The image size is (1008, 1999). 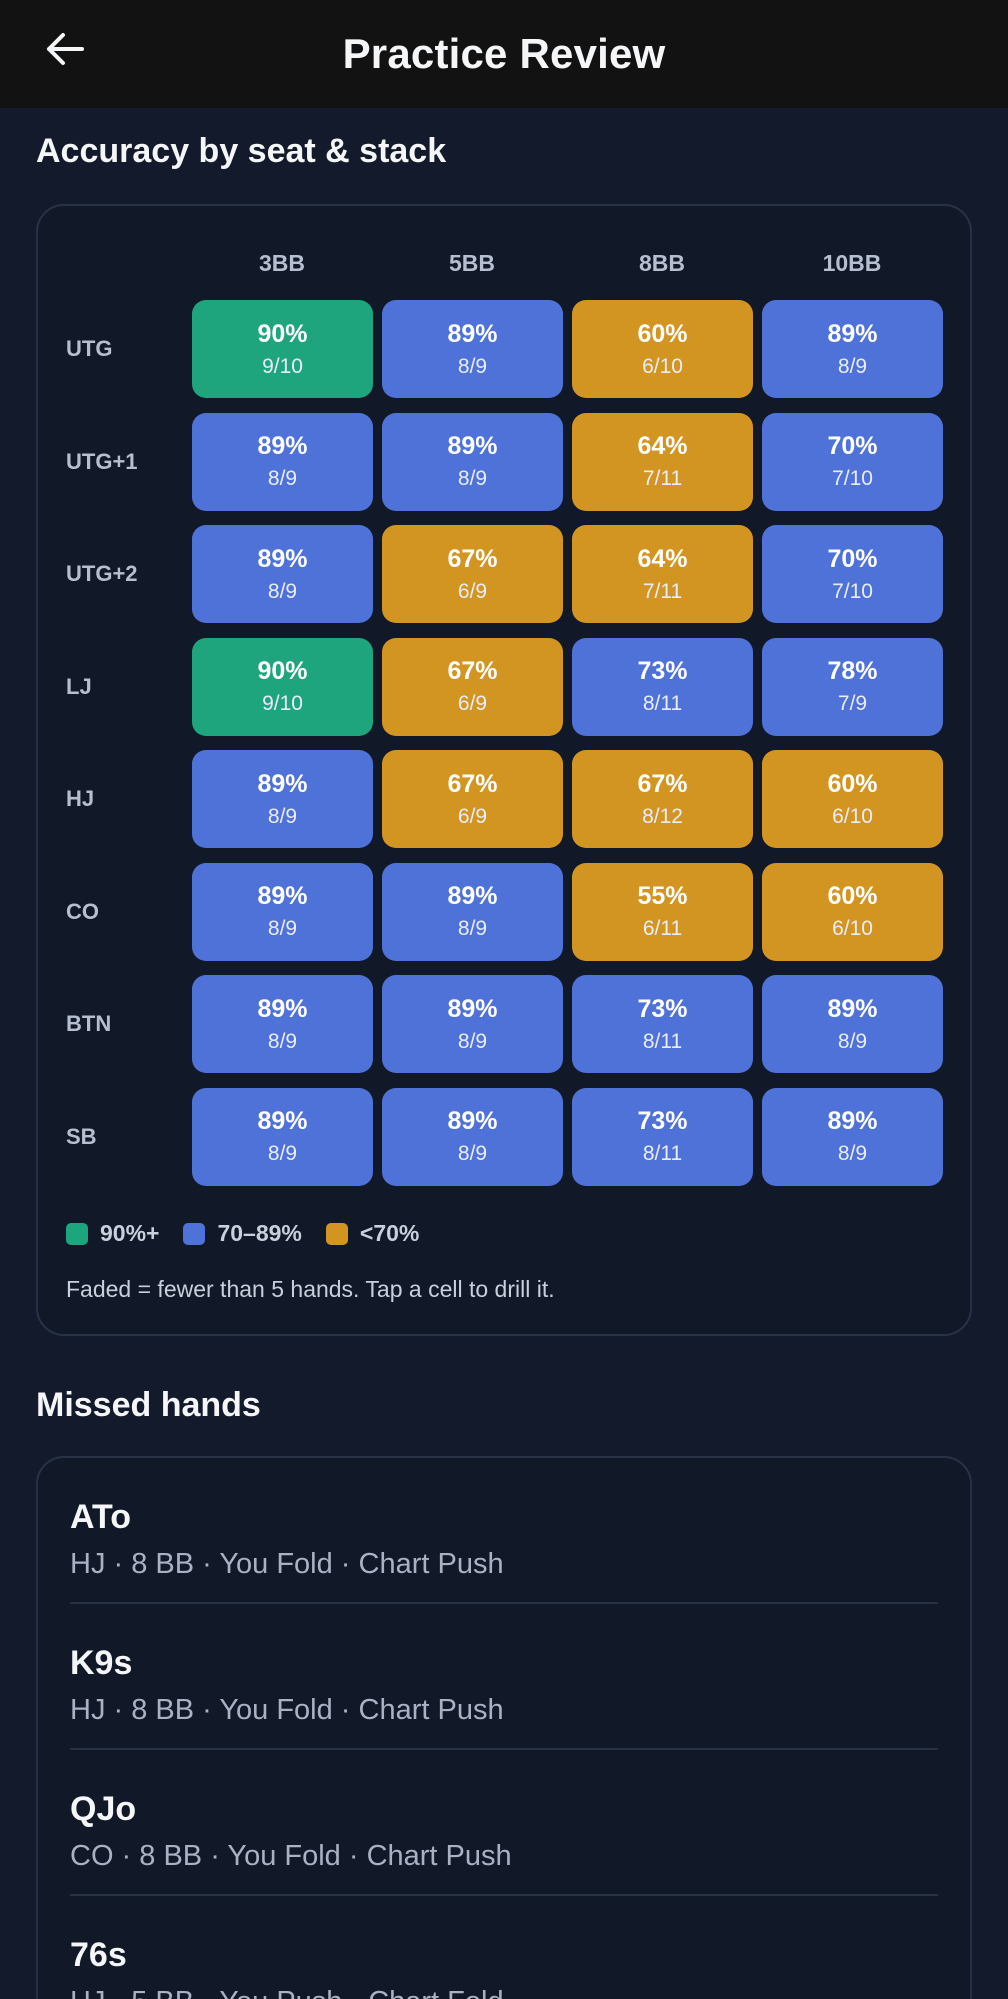 I want to click on accuracy-cell: 67% 8/12, so click(x=662, y=799).